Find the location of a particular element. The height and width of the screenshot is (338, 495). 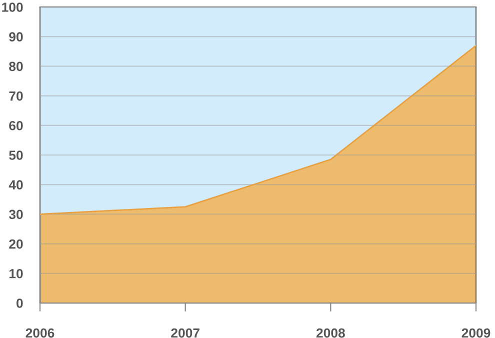

y-tick-label: 30 is located at coordinates (15, 215).